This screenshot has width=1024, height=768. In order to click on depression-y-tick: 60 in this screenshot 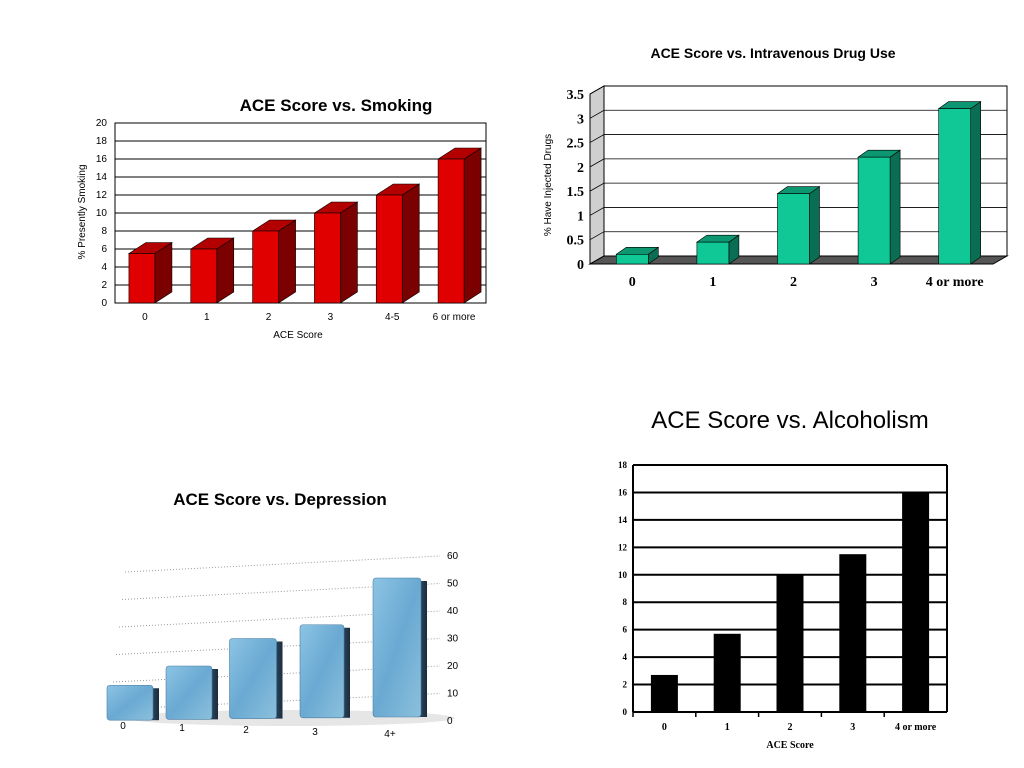, I will do `click(453, 556)`.